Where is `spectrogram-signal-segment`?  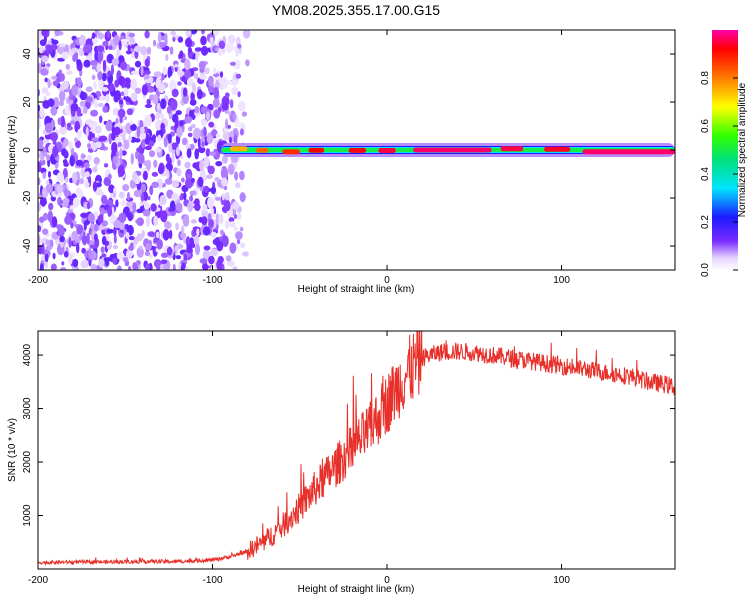 spectrogram-signal-segment is located at coordinates (357, 150).